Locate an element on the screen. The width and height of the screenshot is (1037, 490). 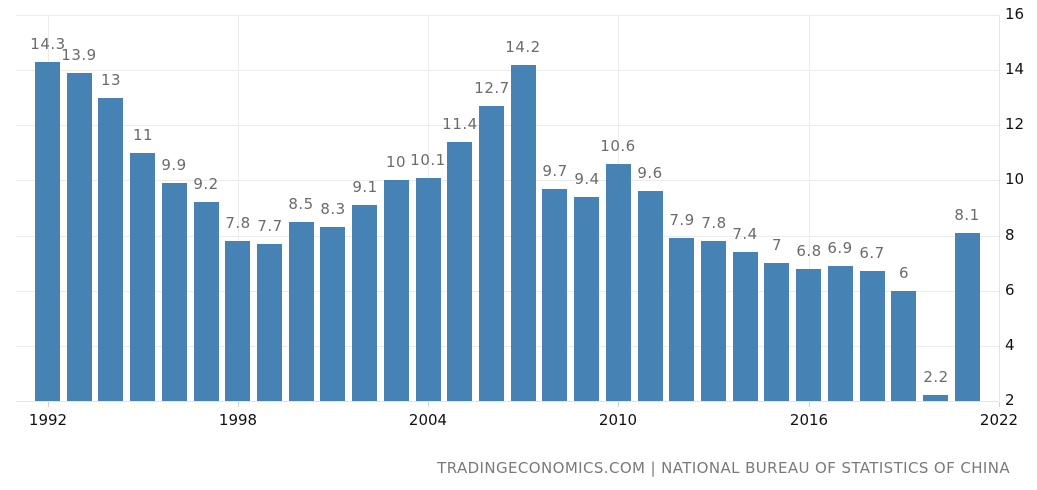
bar-value-label: 10.6 is located at coordinates (618, 146).